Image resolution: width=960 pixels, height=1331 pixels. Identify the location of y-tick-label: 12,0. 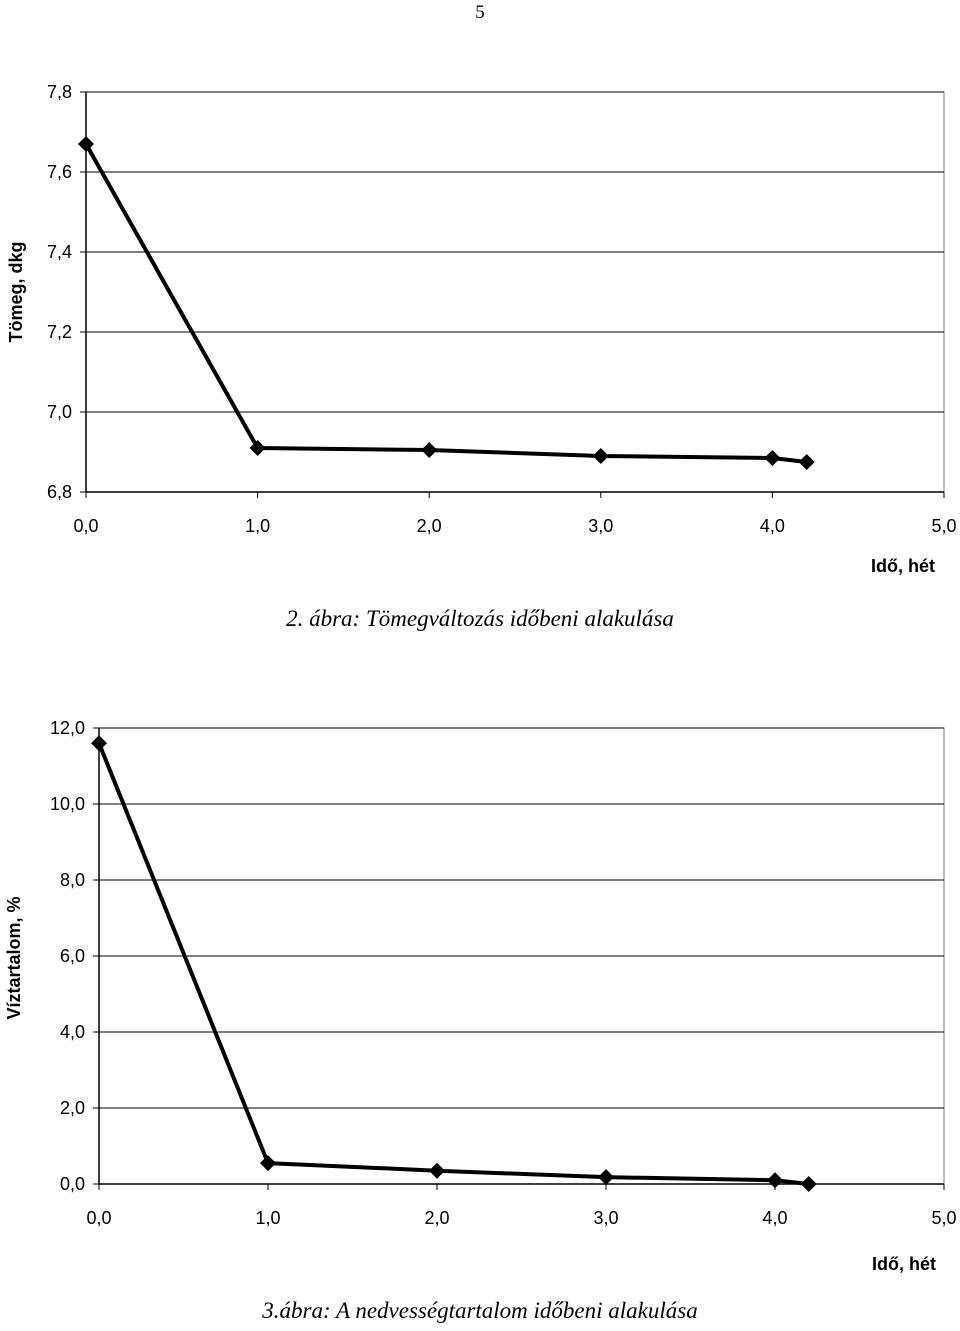
(67, 728).